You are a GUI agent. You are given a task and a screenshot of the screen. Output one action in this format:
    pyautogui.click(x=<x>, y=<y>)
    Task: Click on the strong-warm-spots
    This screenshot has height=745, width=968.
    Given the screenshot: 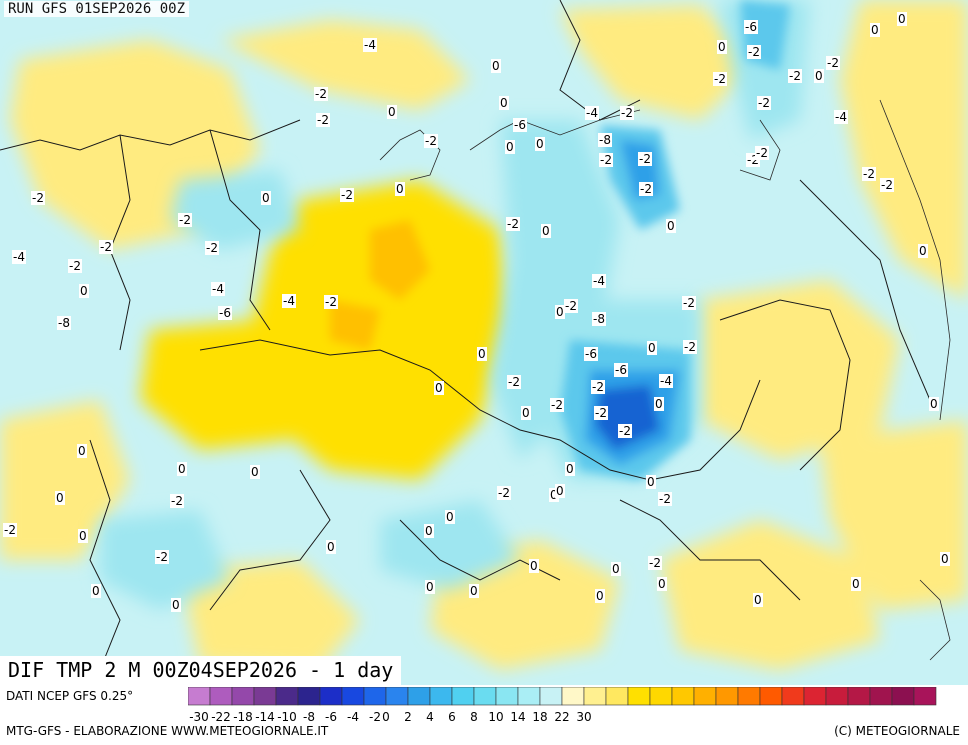 What is the action you would take?
    pyautogui.click(x=380, y=285)
    